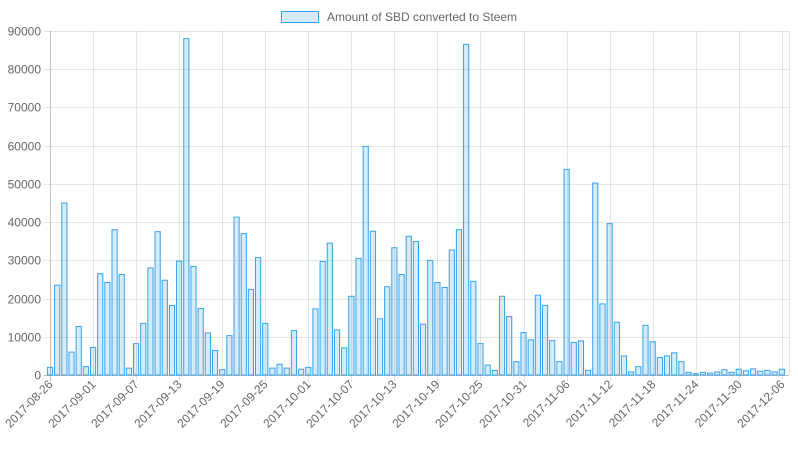 The image size is (798, 455). What do you see at coordinates (25, 223) in the screenshot?
I see `y-tick-label: 40000` at bounding box center [25, 223].